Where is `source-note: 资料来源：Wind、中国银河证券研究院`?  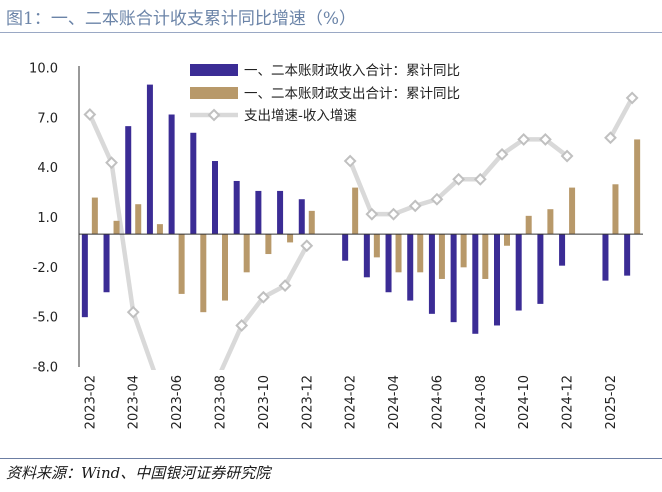
source-note: 资料来源：Wind、中国银河证券研究院 is located at coordinates (138, 473).